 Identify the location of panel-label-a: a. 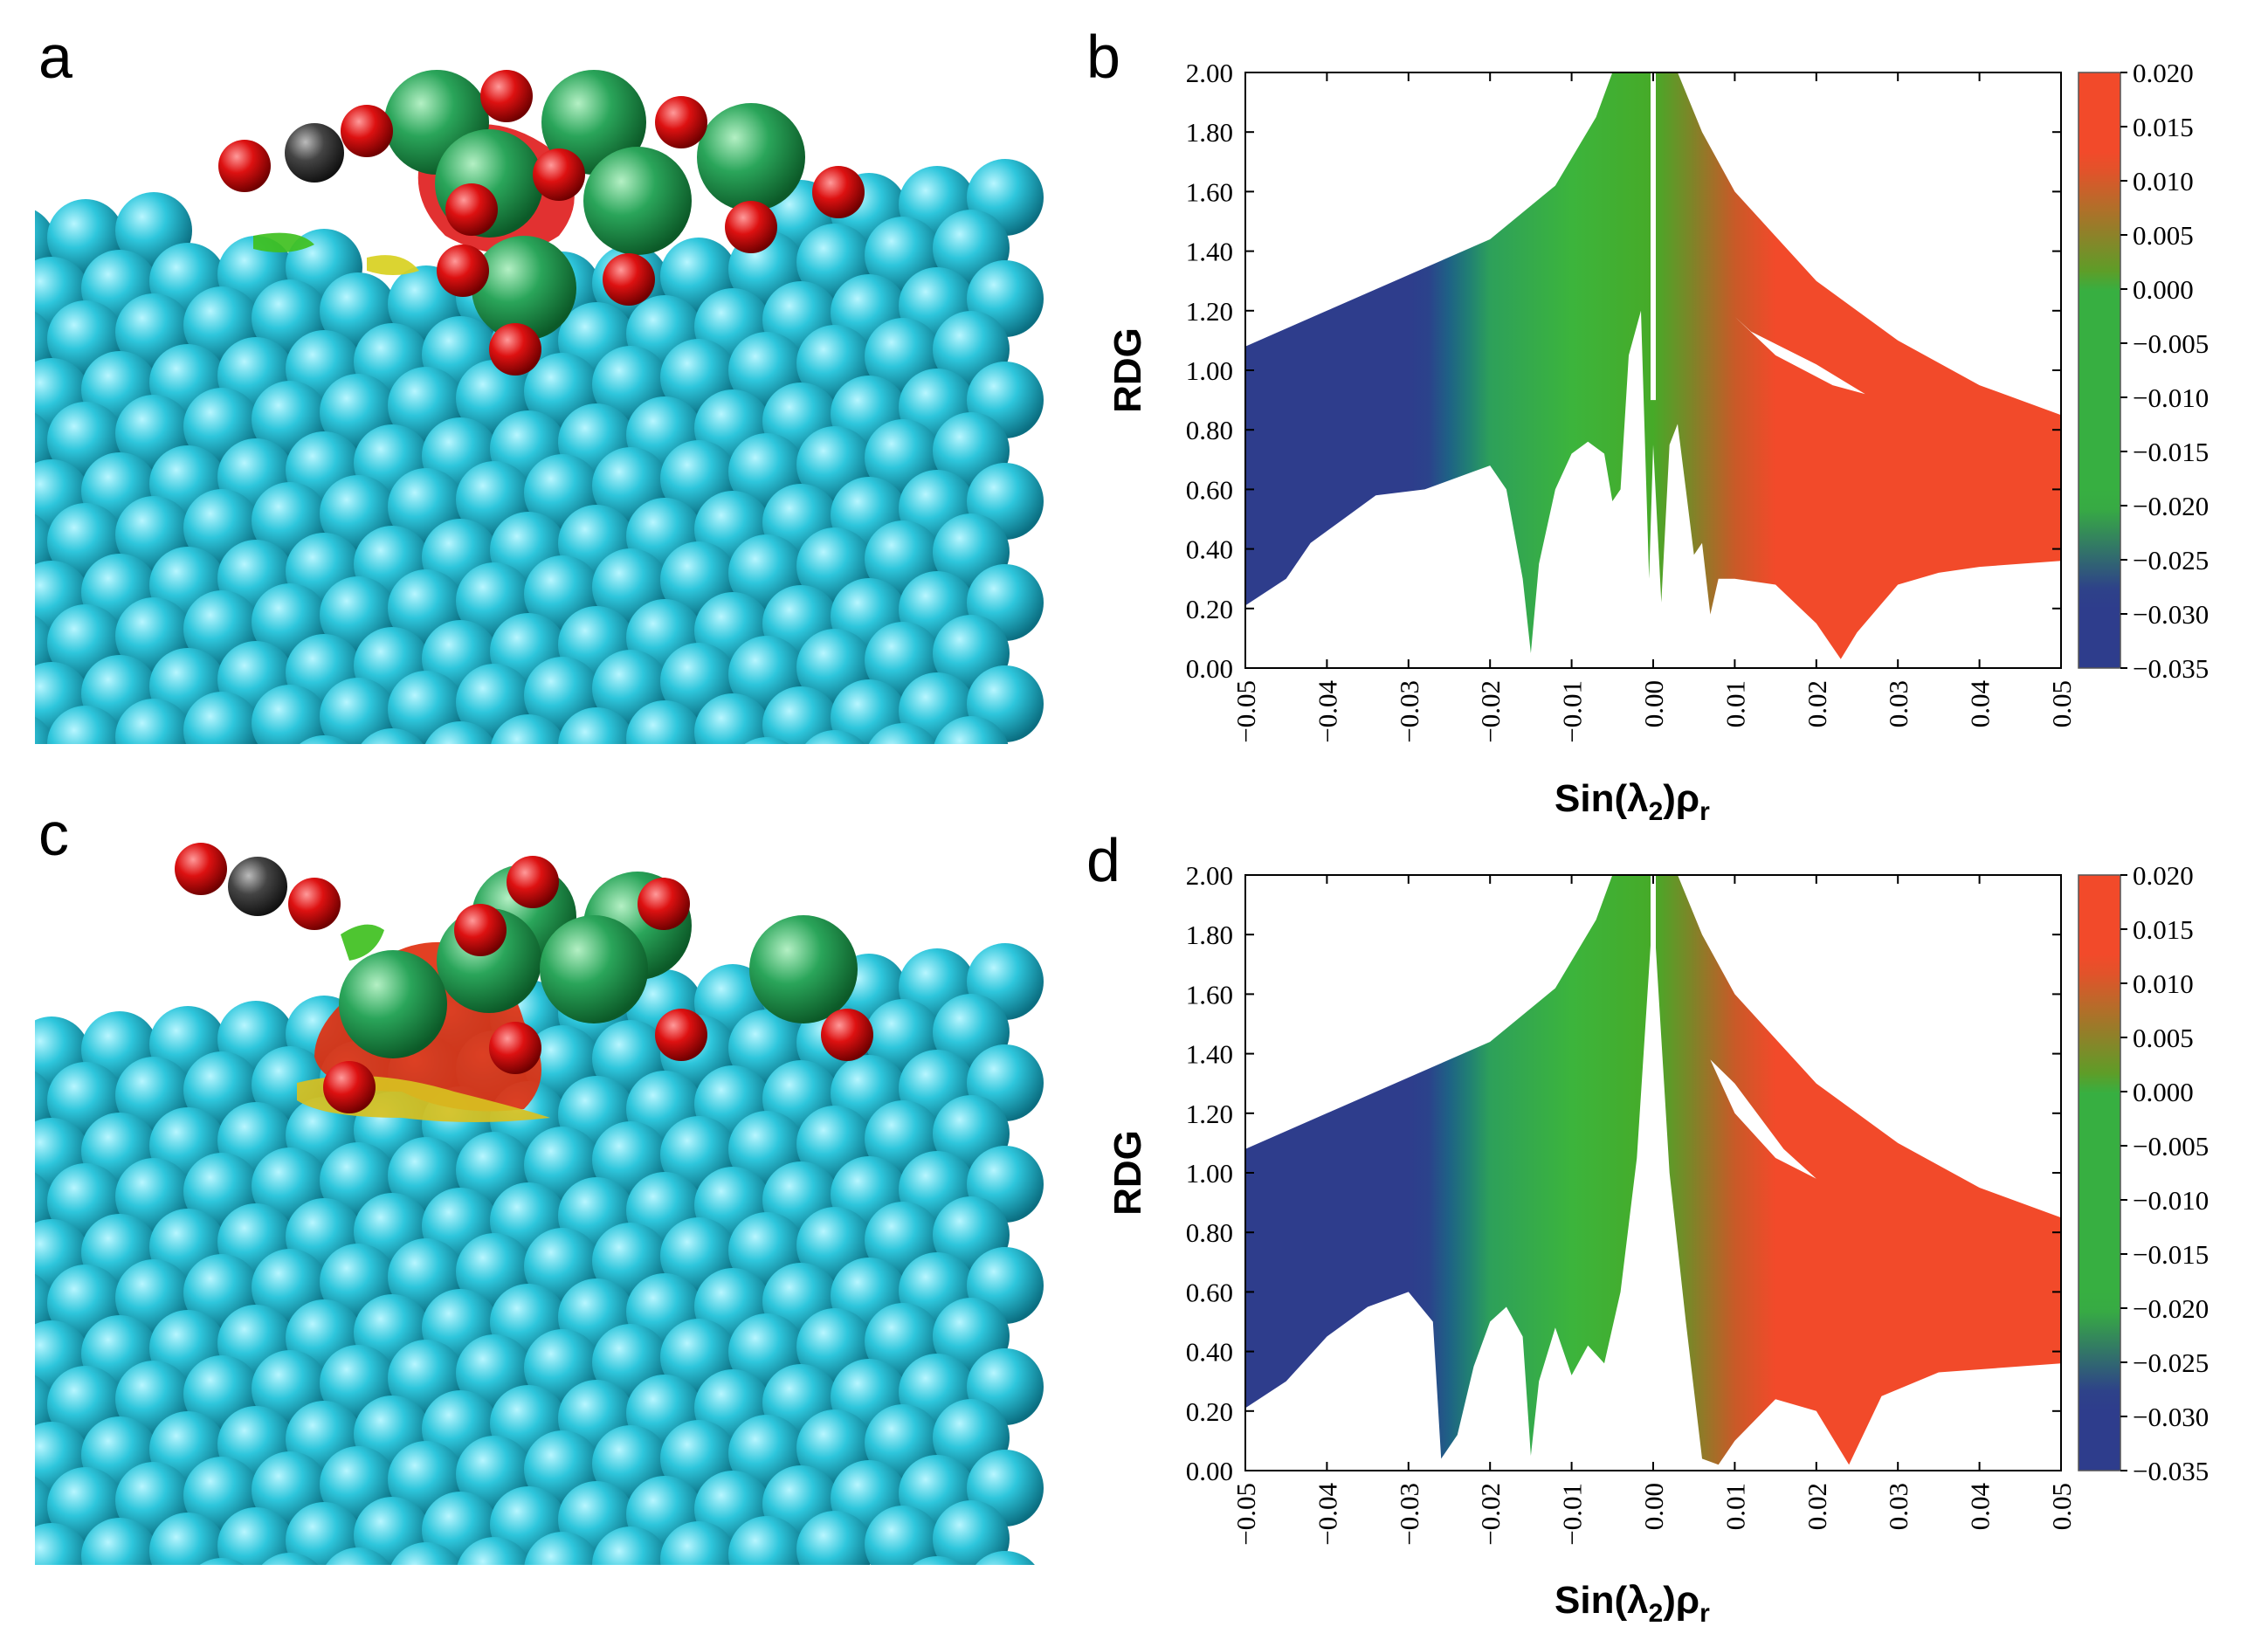
(55, 57).